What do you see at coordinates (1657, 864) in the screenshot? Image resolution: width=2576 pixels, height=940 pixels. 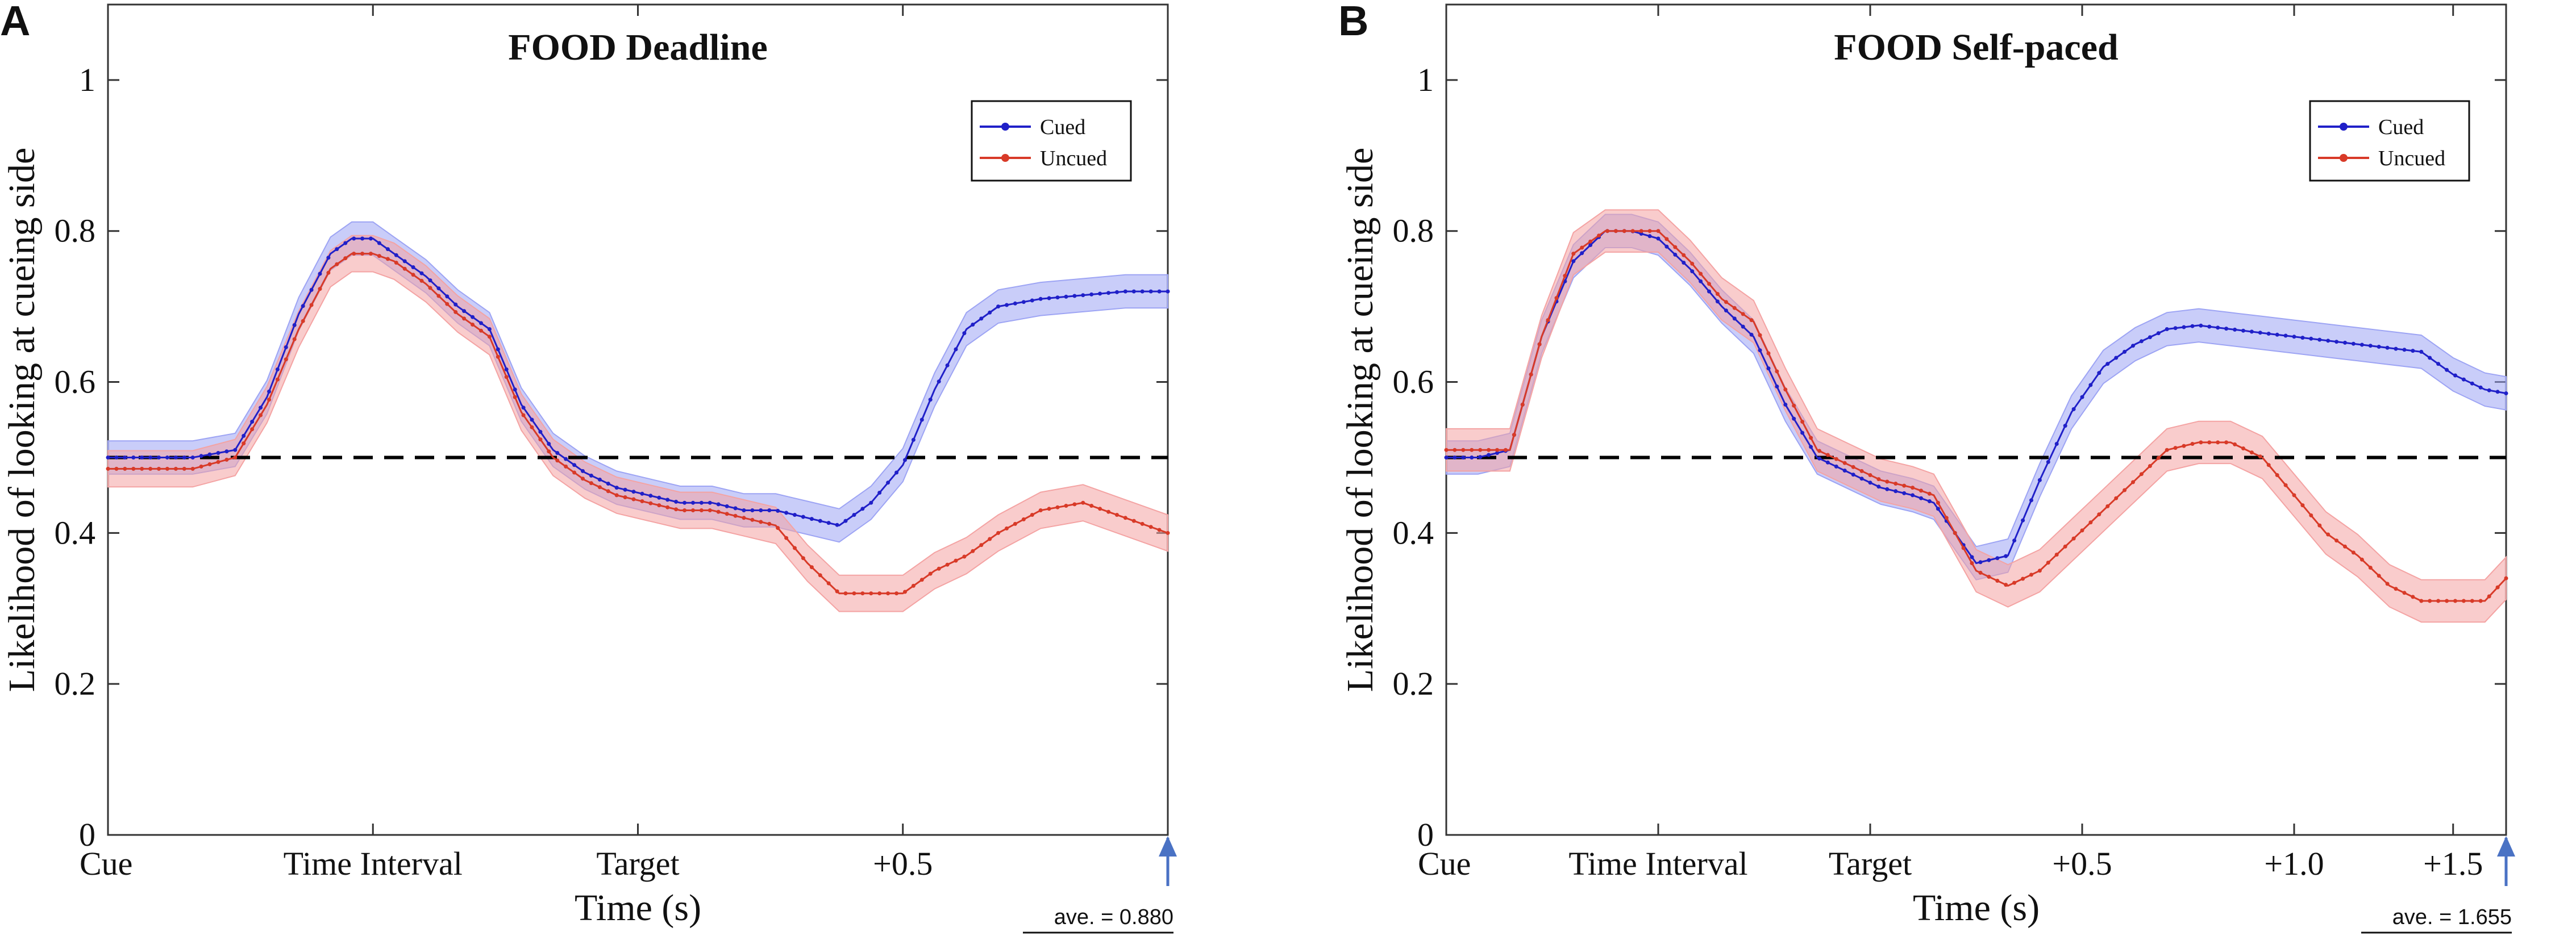 I see `x-tick-label: Time Interval` at bounding box center [1657, 864].